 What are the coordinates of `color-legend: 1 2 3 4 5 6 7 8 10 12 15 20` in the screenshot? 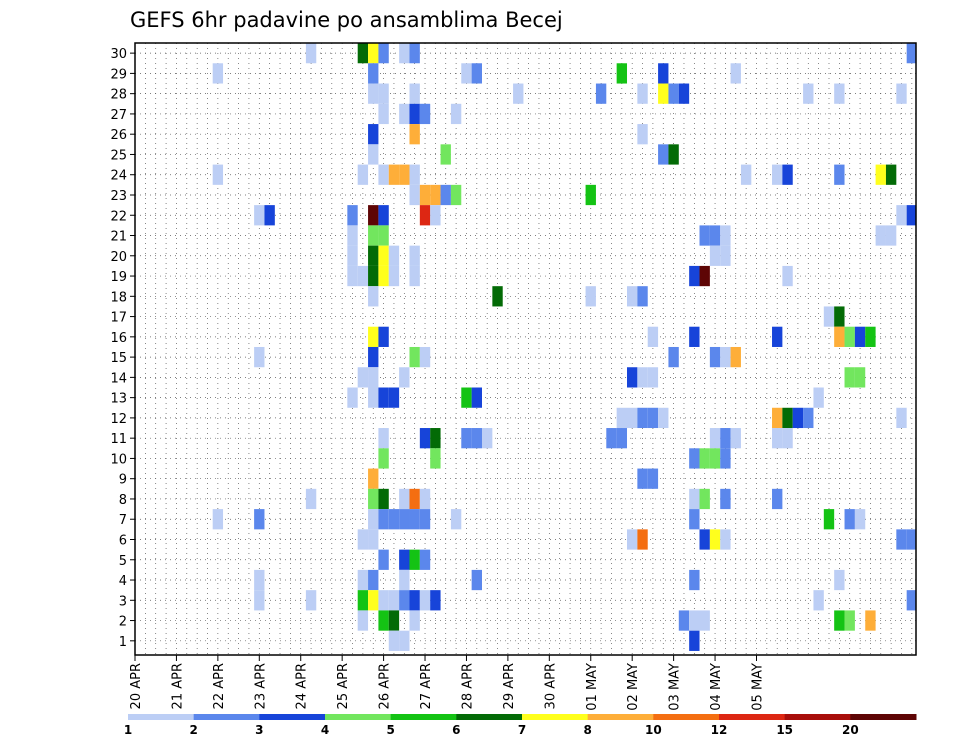 It's located at (520, 725).